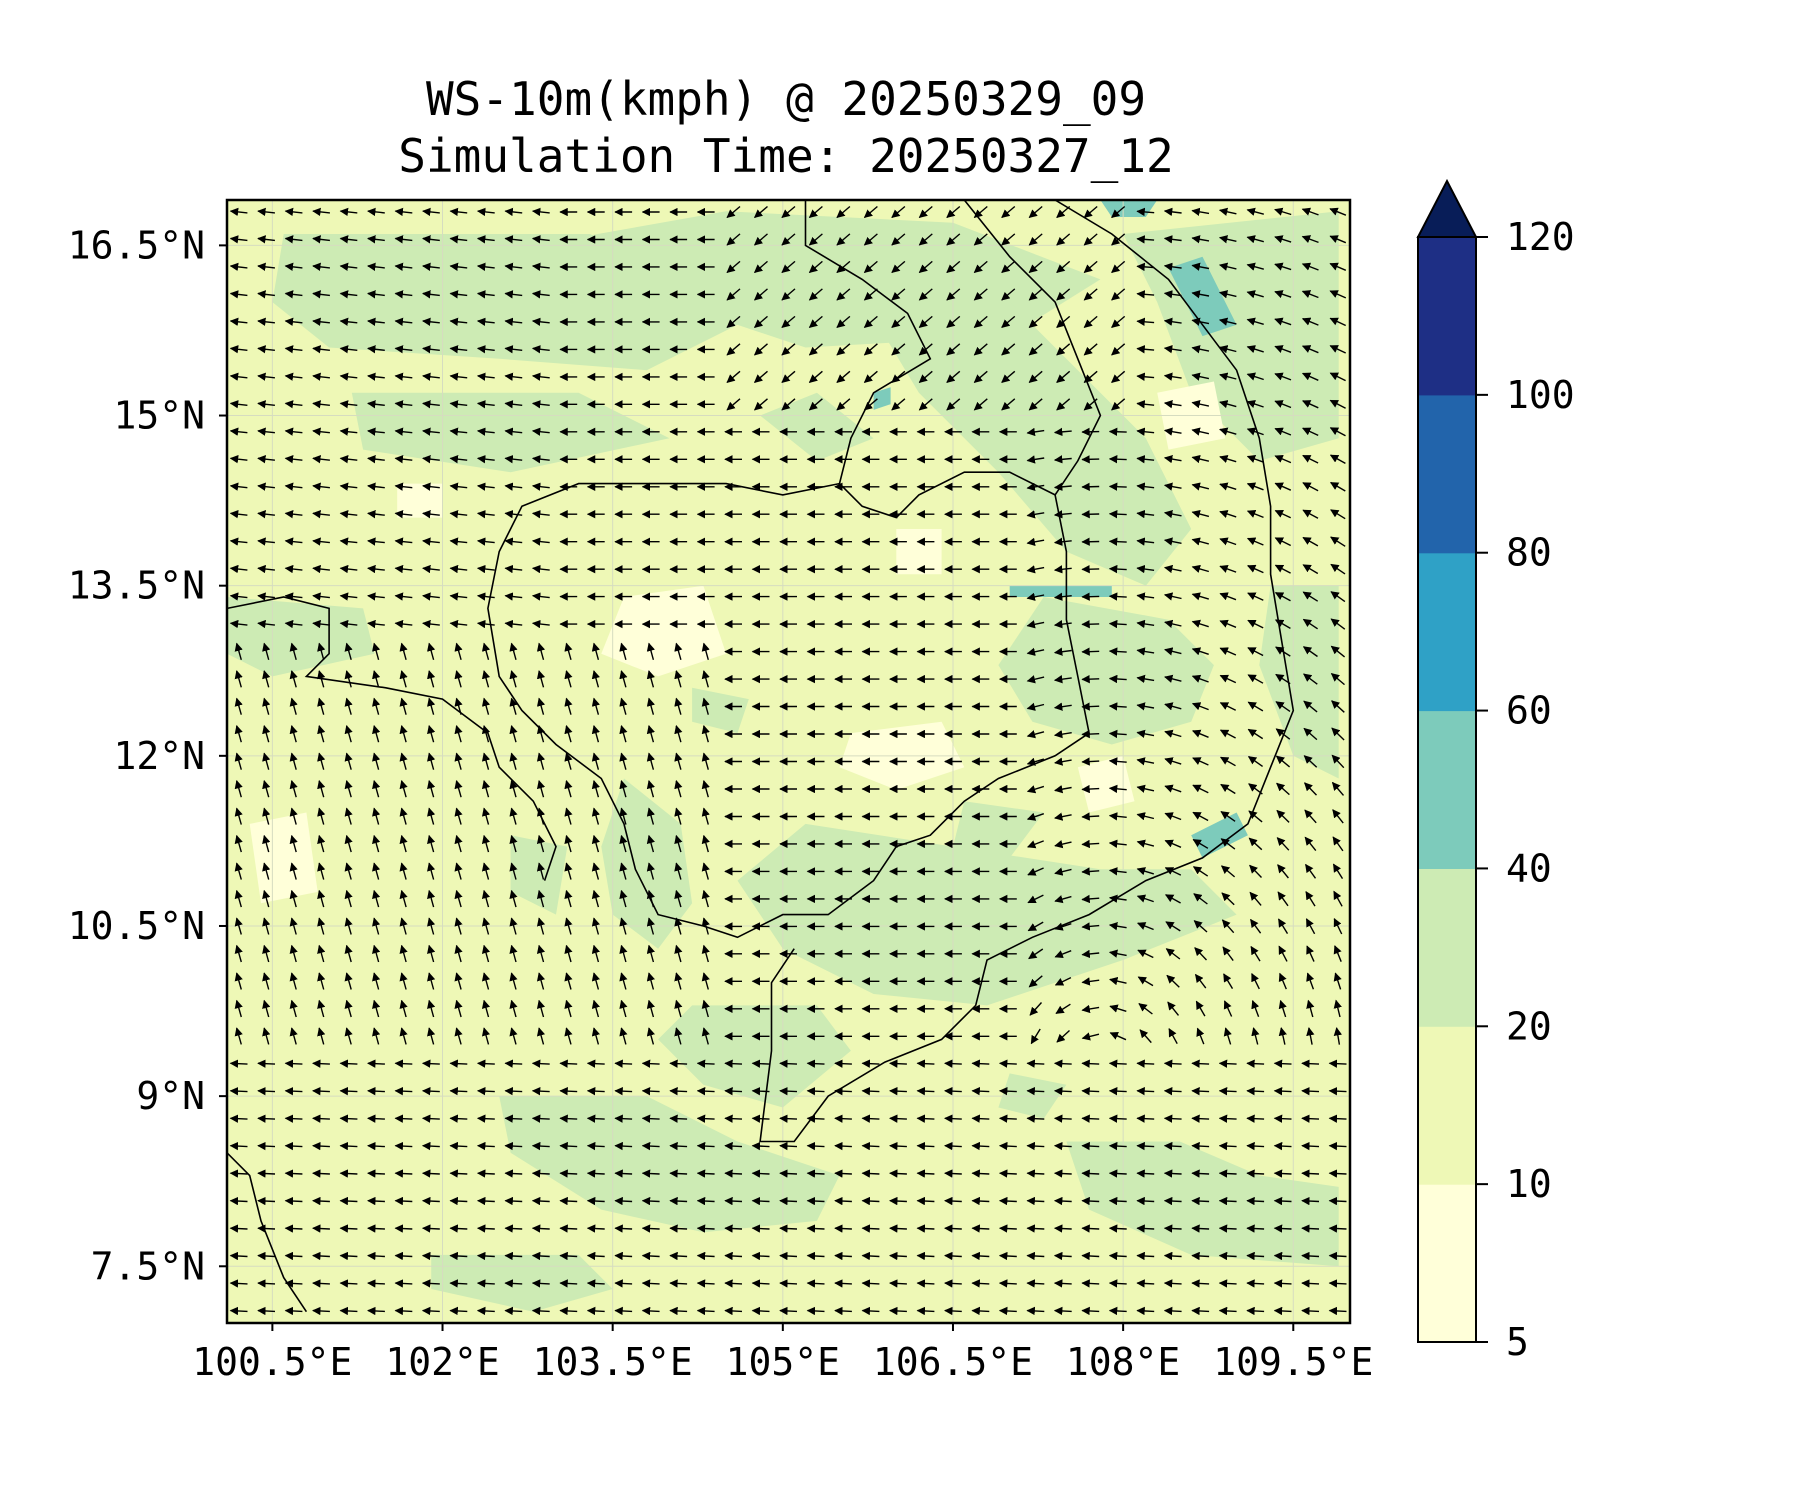 This screenshot has width=1800, height=1500. What do you see at coordinates (136, 586) in the screenshot?
I see `y-tick-label: 13.5°N` at bounding box center [136, 586].